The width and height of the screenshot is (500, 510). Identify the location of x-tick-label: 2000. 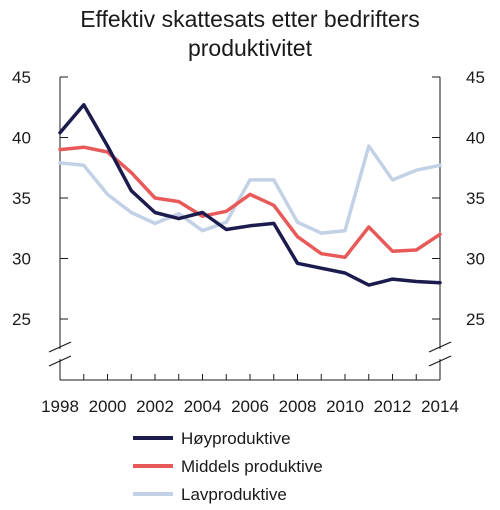
(108, 406).